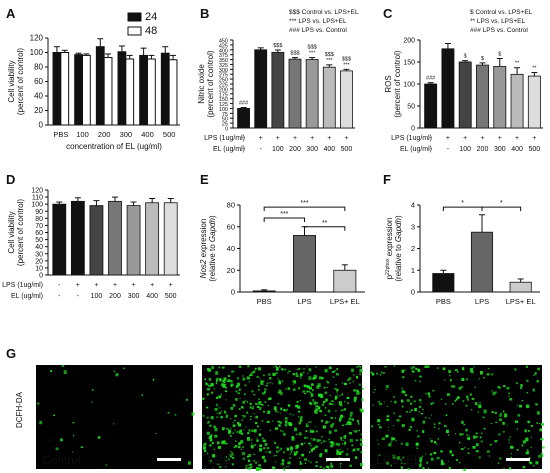  I want to click on y-tick-label: 325, so click(223, 66).